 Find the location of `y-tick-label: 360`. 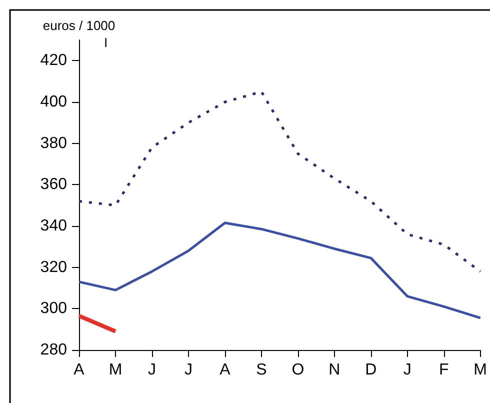

y-tick-label: 360 is located at coordinates (54, 185).